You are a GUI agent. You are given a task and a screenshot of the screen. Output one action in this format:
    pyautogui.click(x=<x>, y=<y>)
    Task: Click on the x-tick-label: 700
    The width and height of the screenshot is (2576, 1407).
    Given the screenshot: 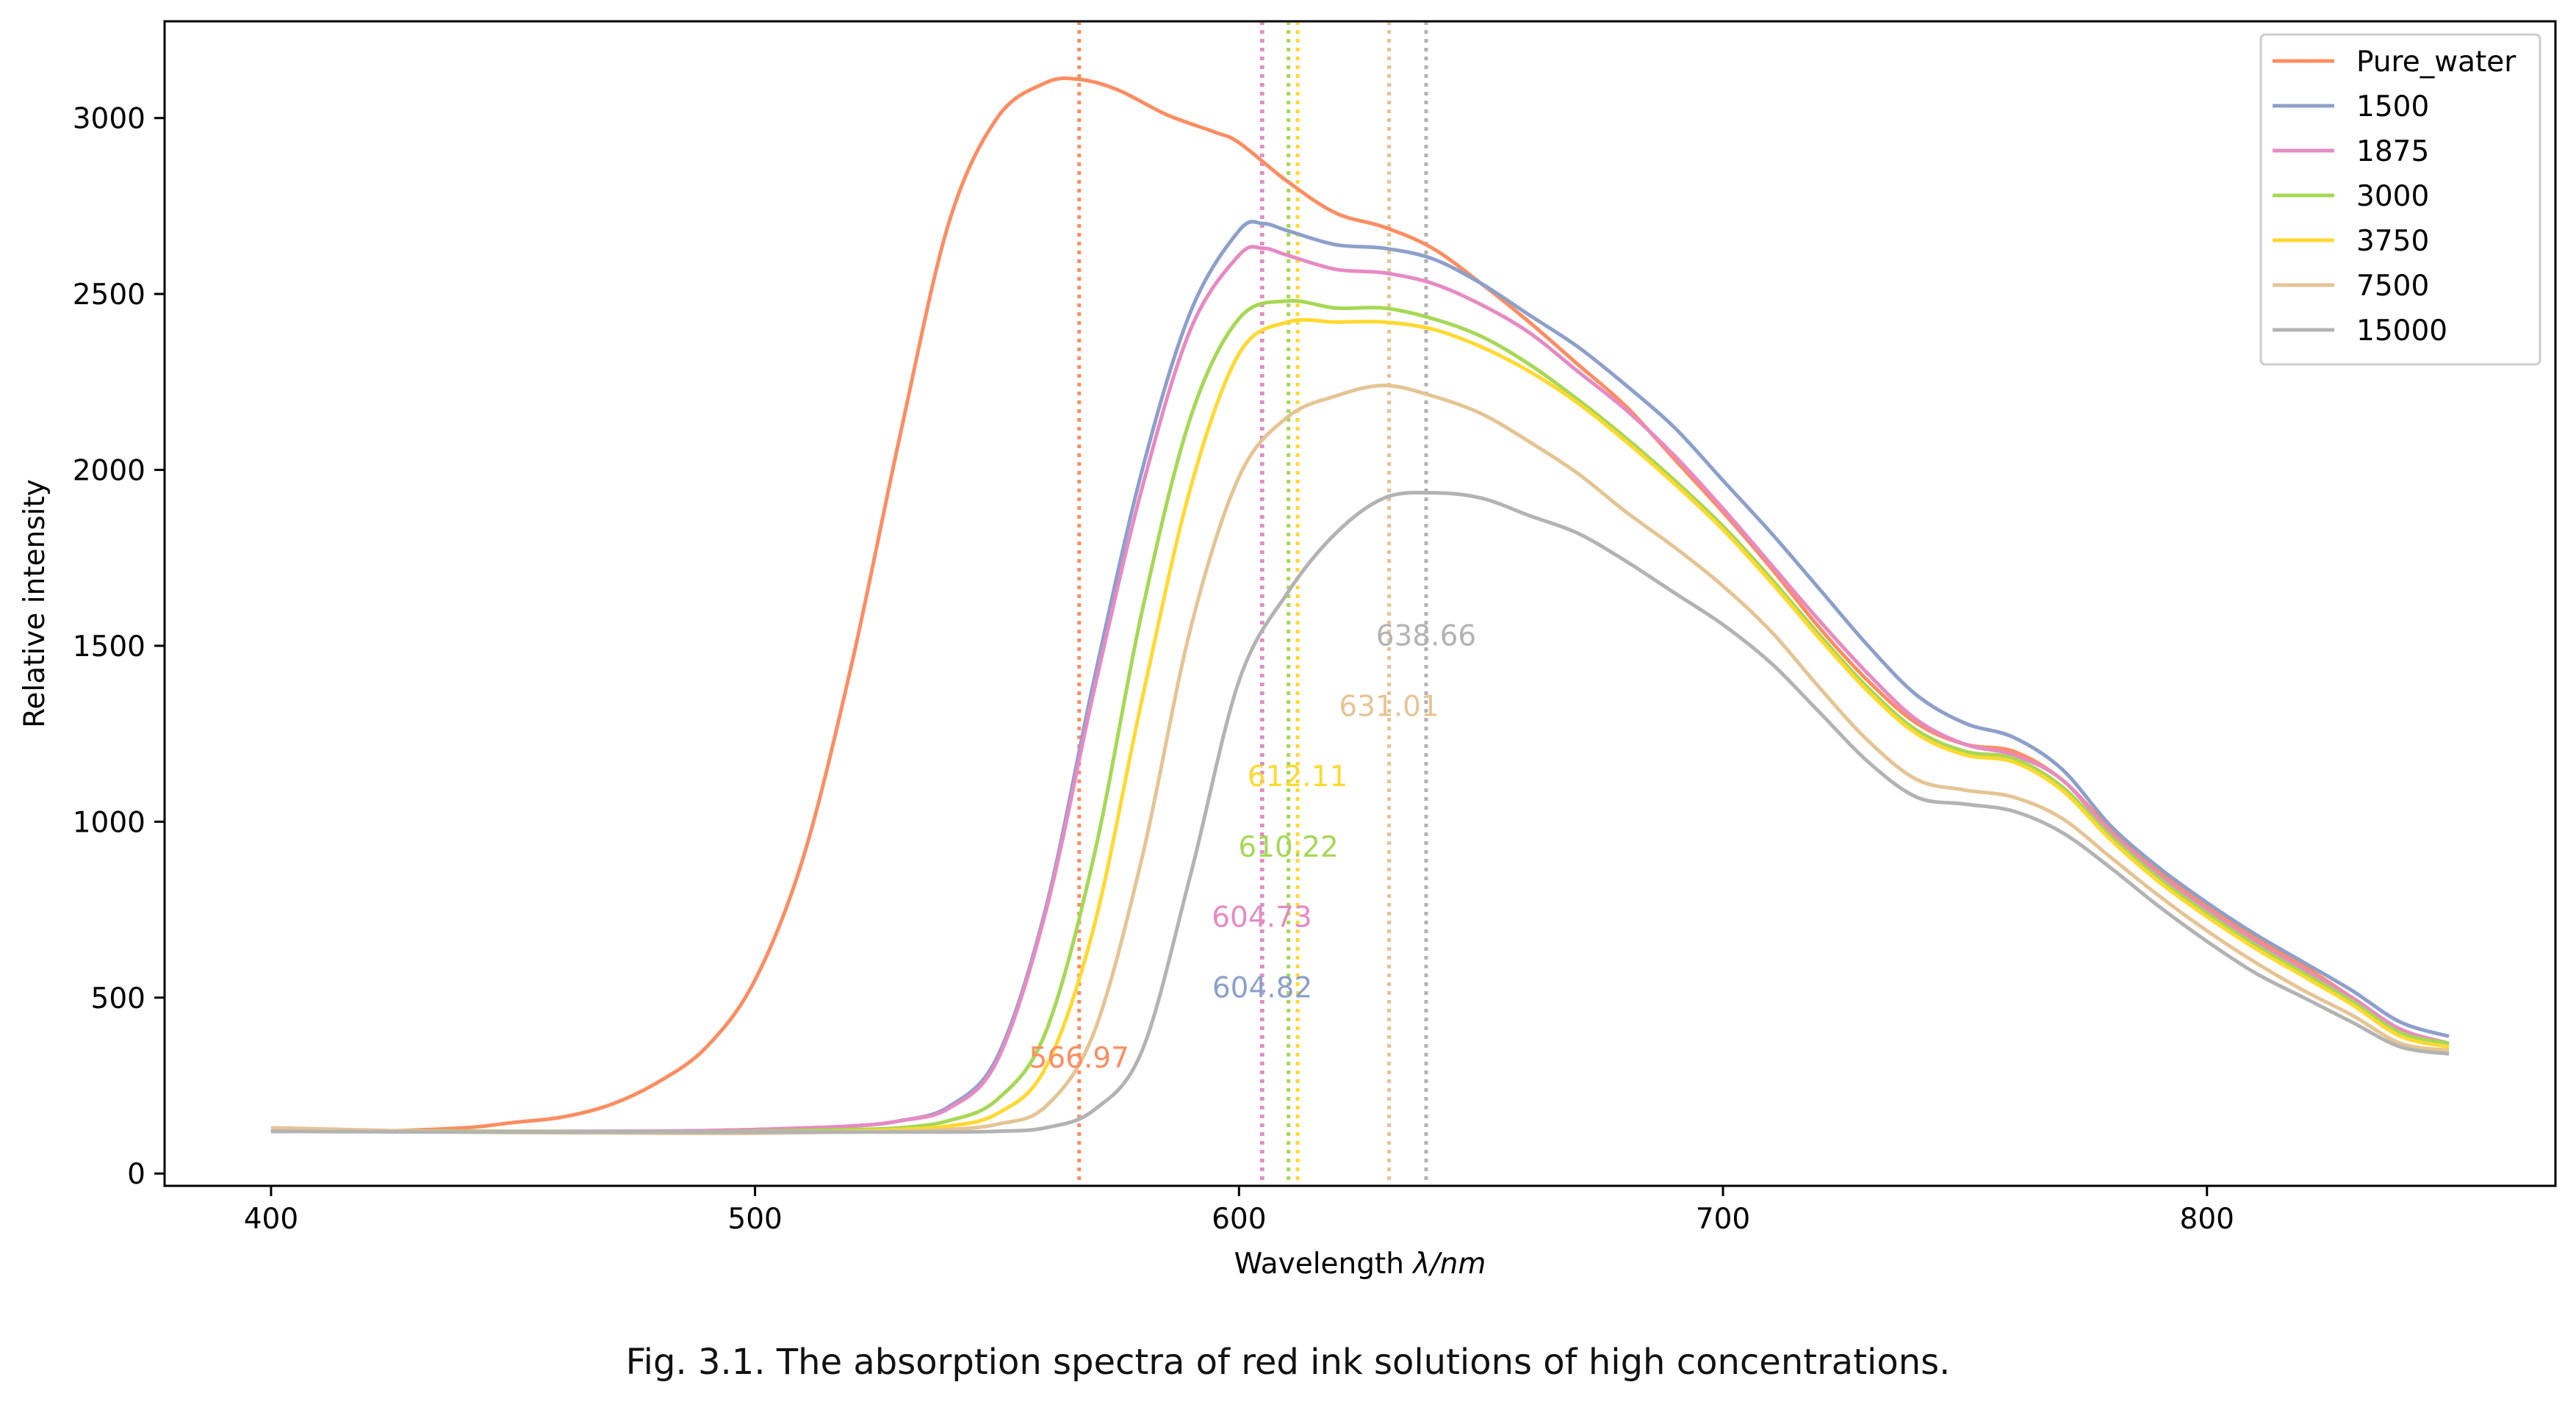 What is the action you would take?
    pyautogui.click(x=1723, y=1219)
    